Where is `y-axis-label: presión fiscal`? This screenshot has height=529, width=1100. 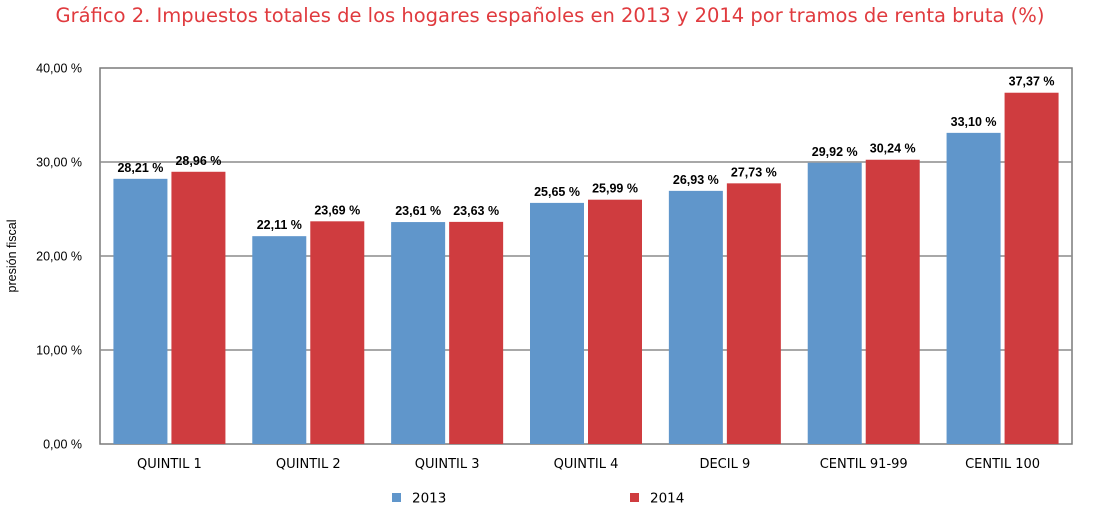
y-axis-label: presión fiscal is located at coordinates (12, 256).